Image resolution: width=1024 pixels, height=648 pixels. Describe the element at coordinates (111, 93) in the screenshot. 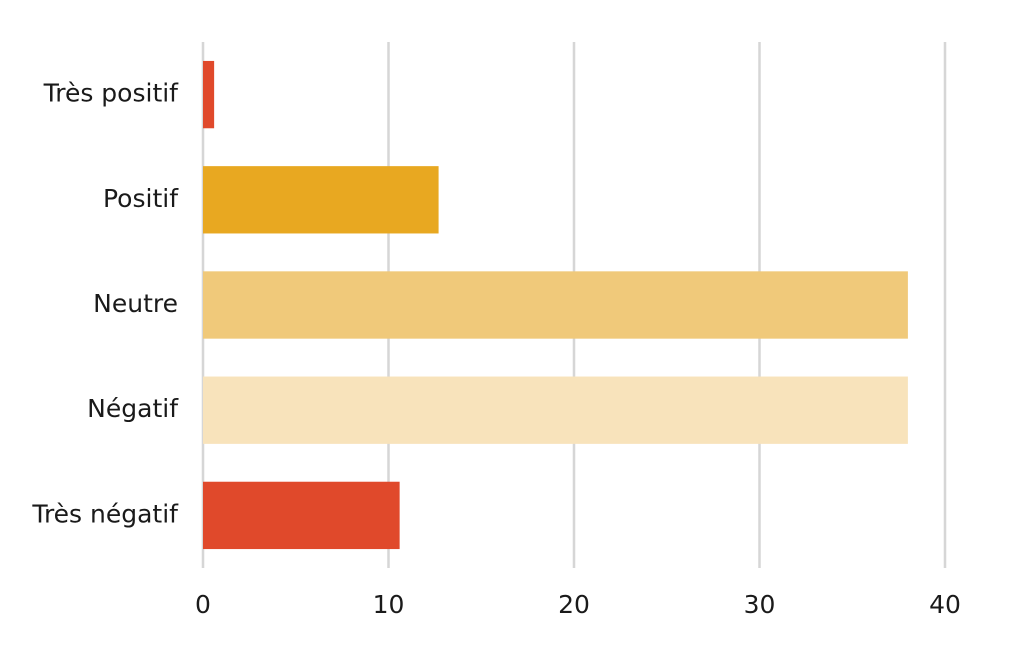

I see `y-tick-label: Très positif` at that location.